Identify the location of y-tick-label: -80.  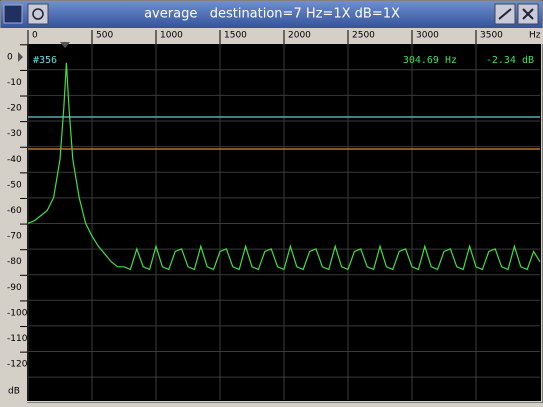
(14, 262).